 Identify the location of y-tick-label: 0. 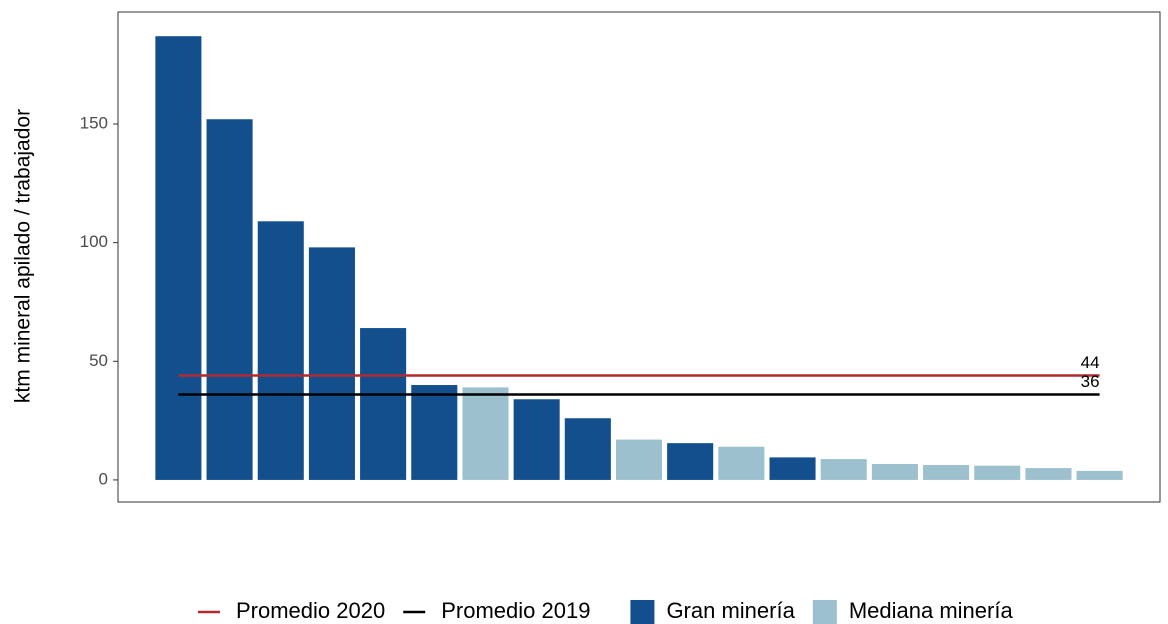
(103, 478).